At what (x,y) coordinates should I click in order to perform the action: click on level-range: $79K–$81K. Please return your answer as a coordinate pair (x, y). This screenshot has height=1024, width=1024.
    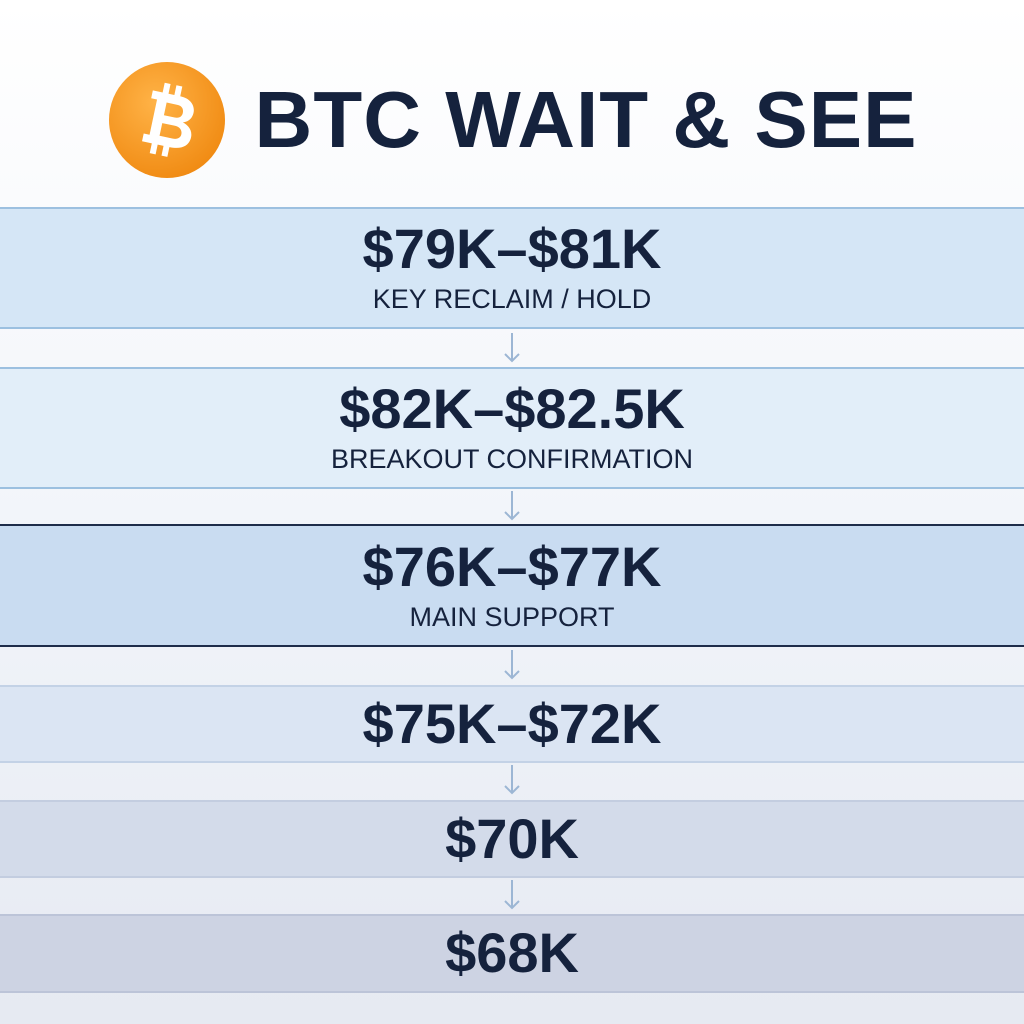
    Looking at the image, I should click on (512, 249).